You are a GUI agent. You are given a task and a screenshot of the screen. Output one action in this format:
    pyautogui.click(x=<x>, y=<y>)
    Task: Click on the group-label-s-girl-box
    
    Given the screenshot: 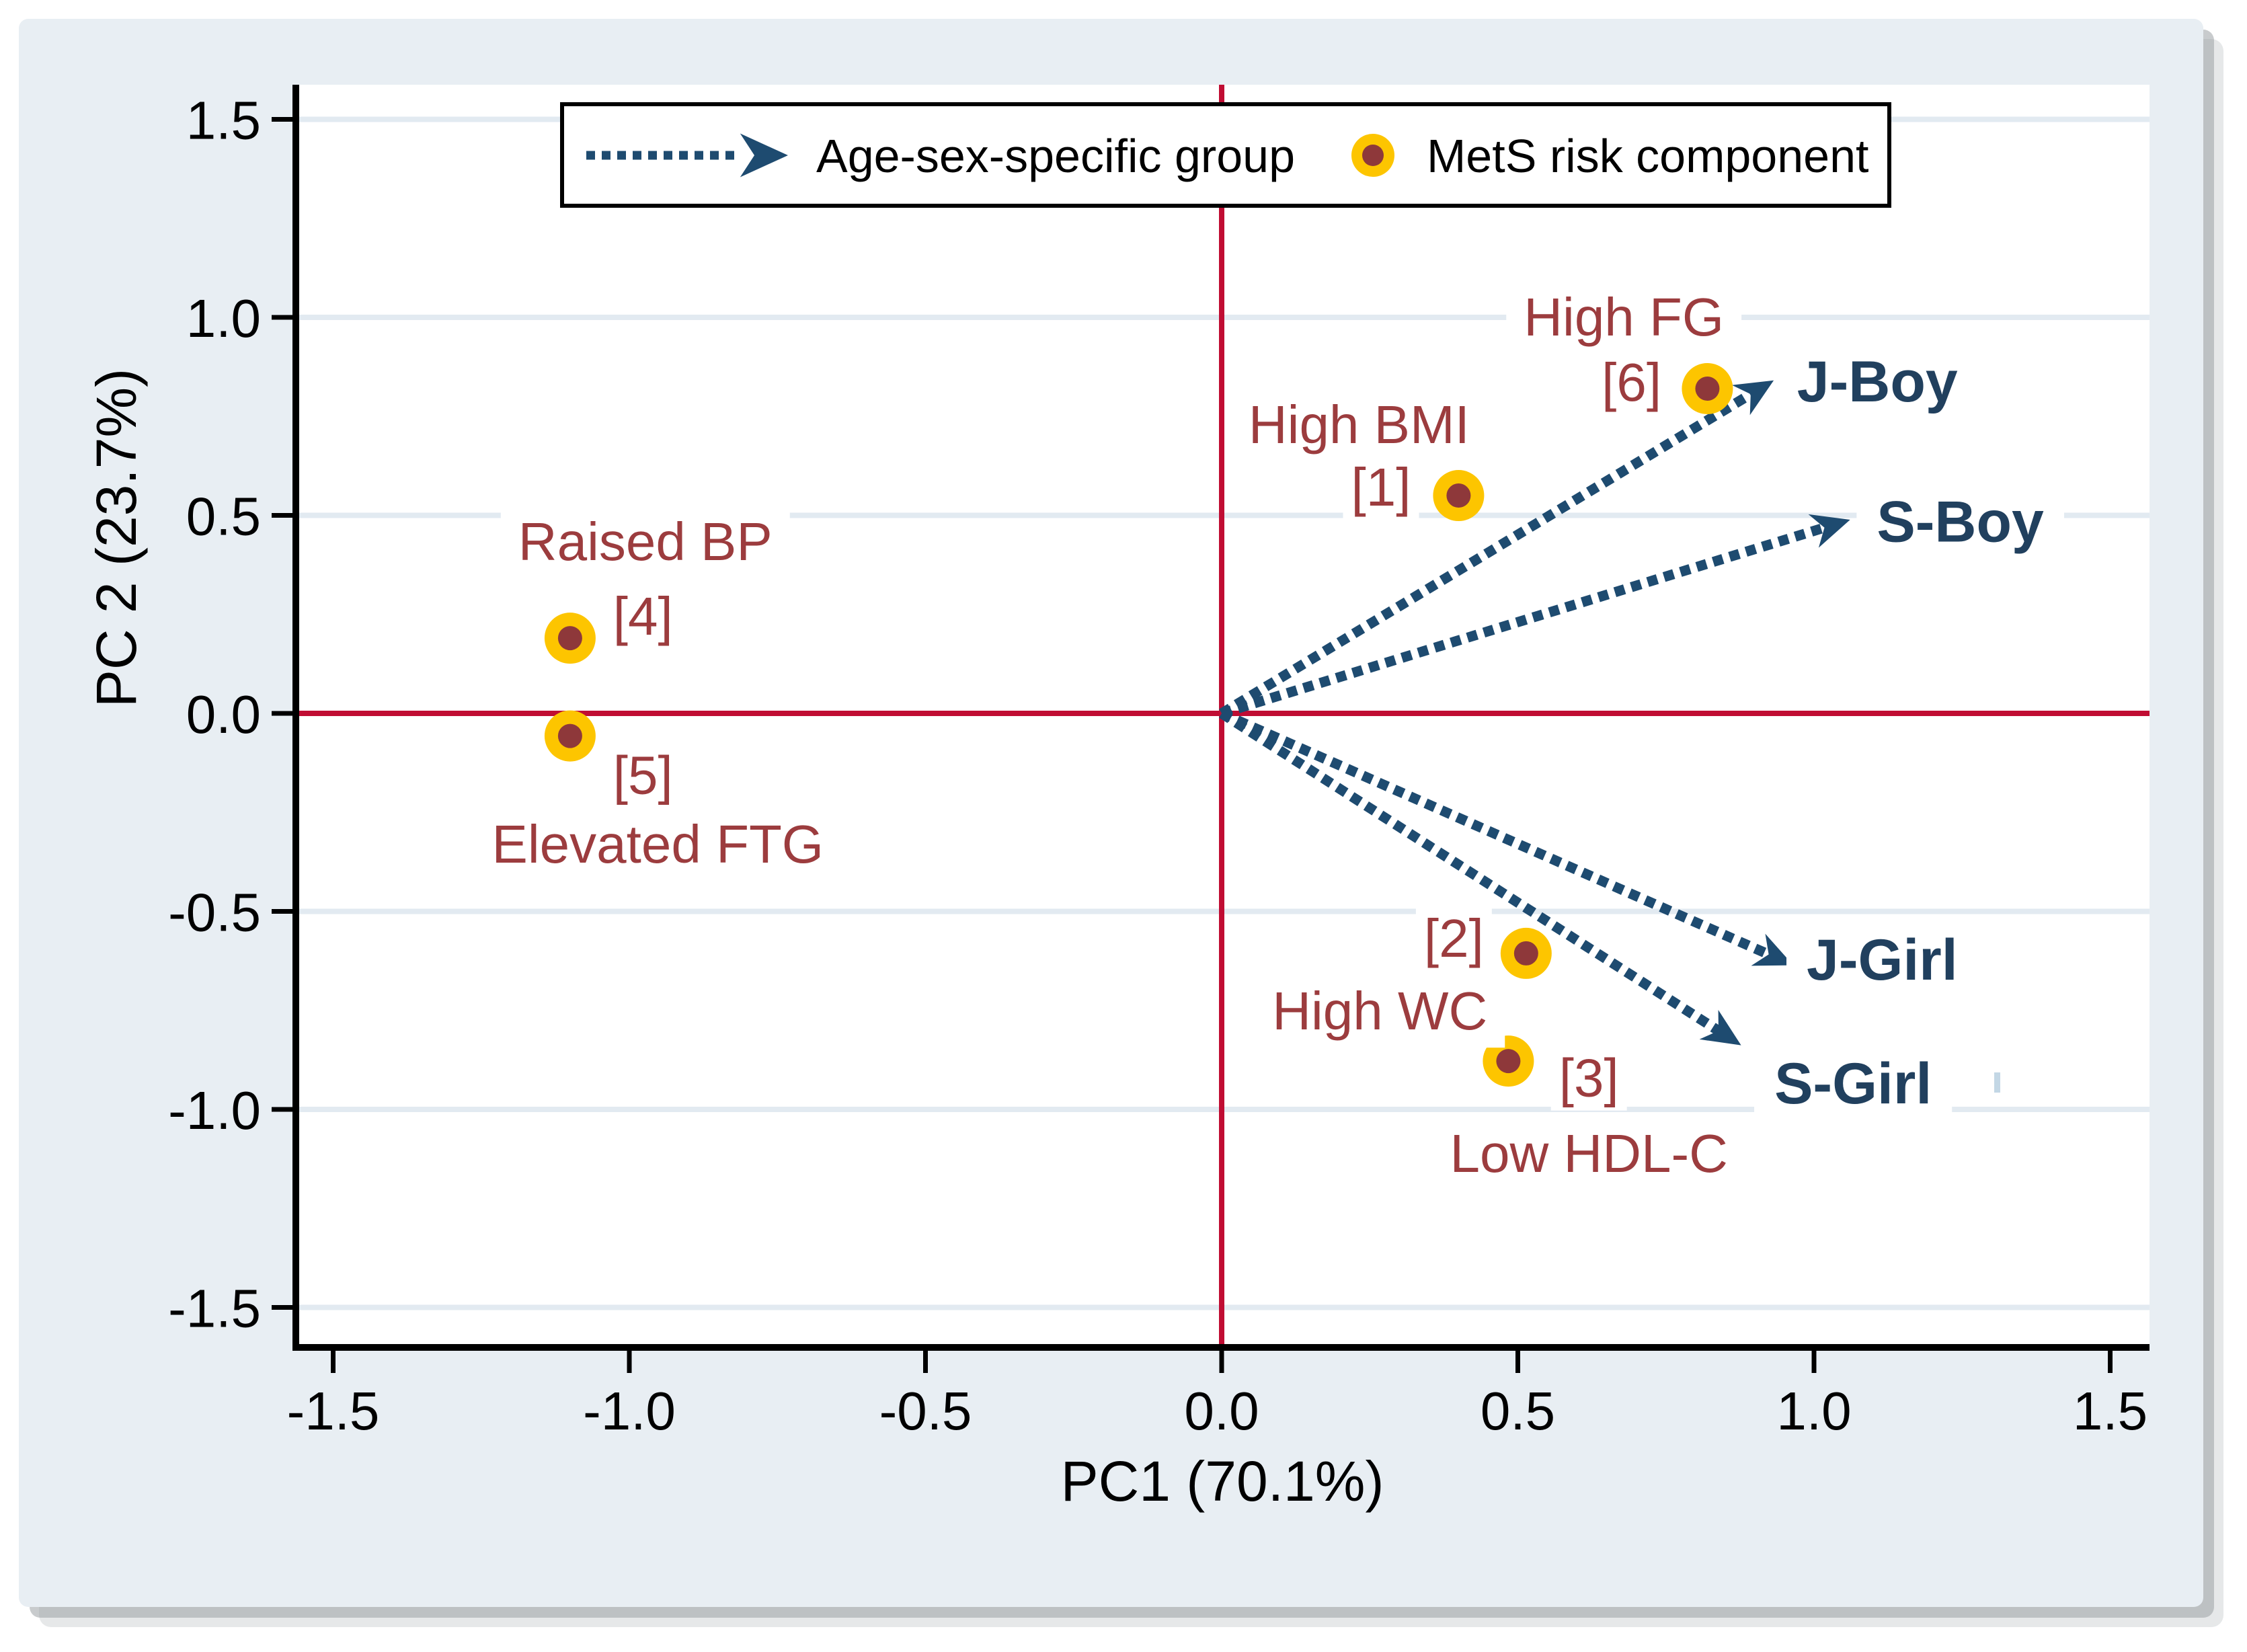 What is the action you would take?
    pyautogui.click(x=1853, y=1083)
    